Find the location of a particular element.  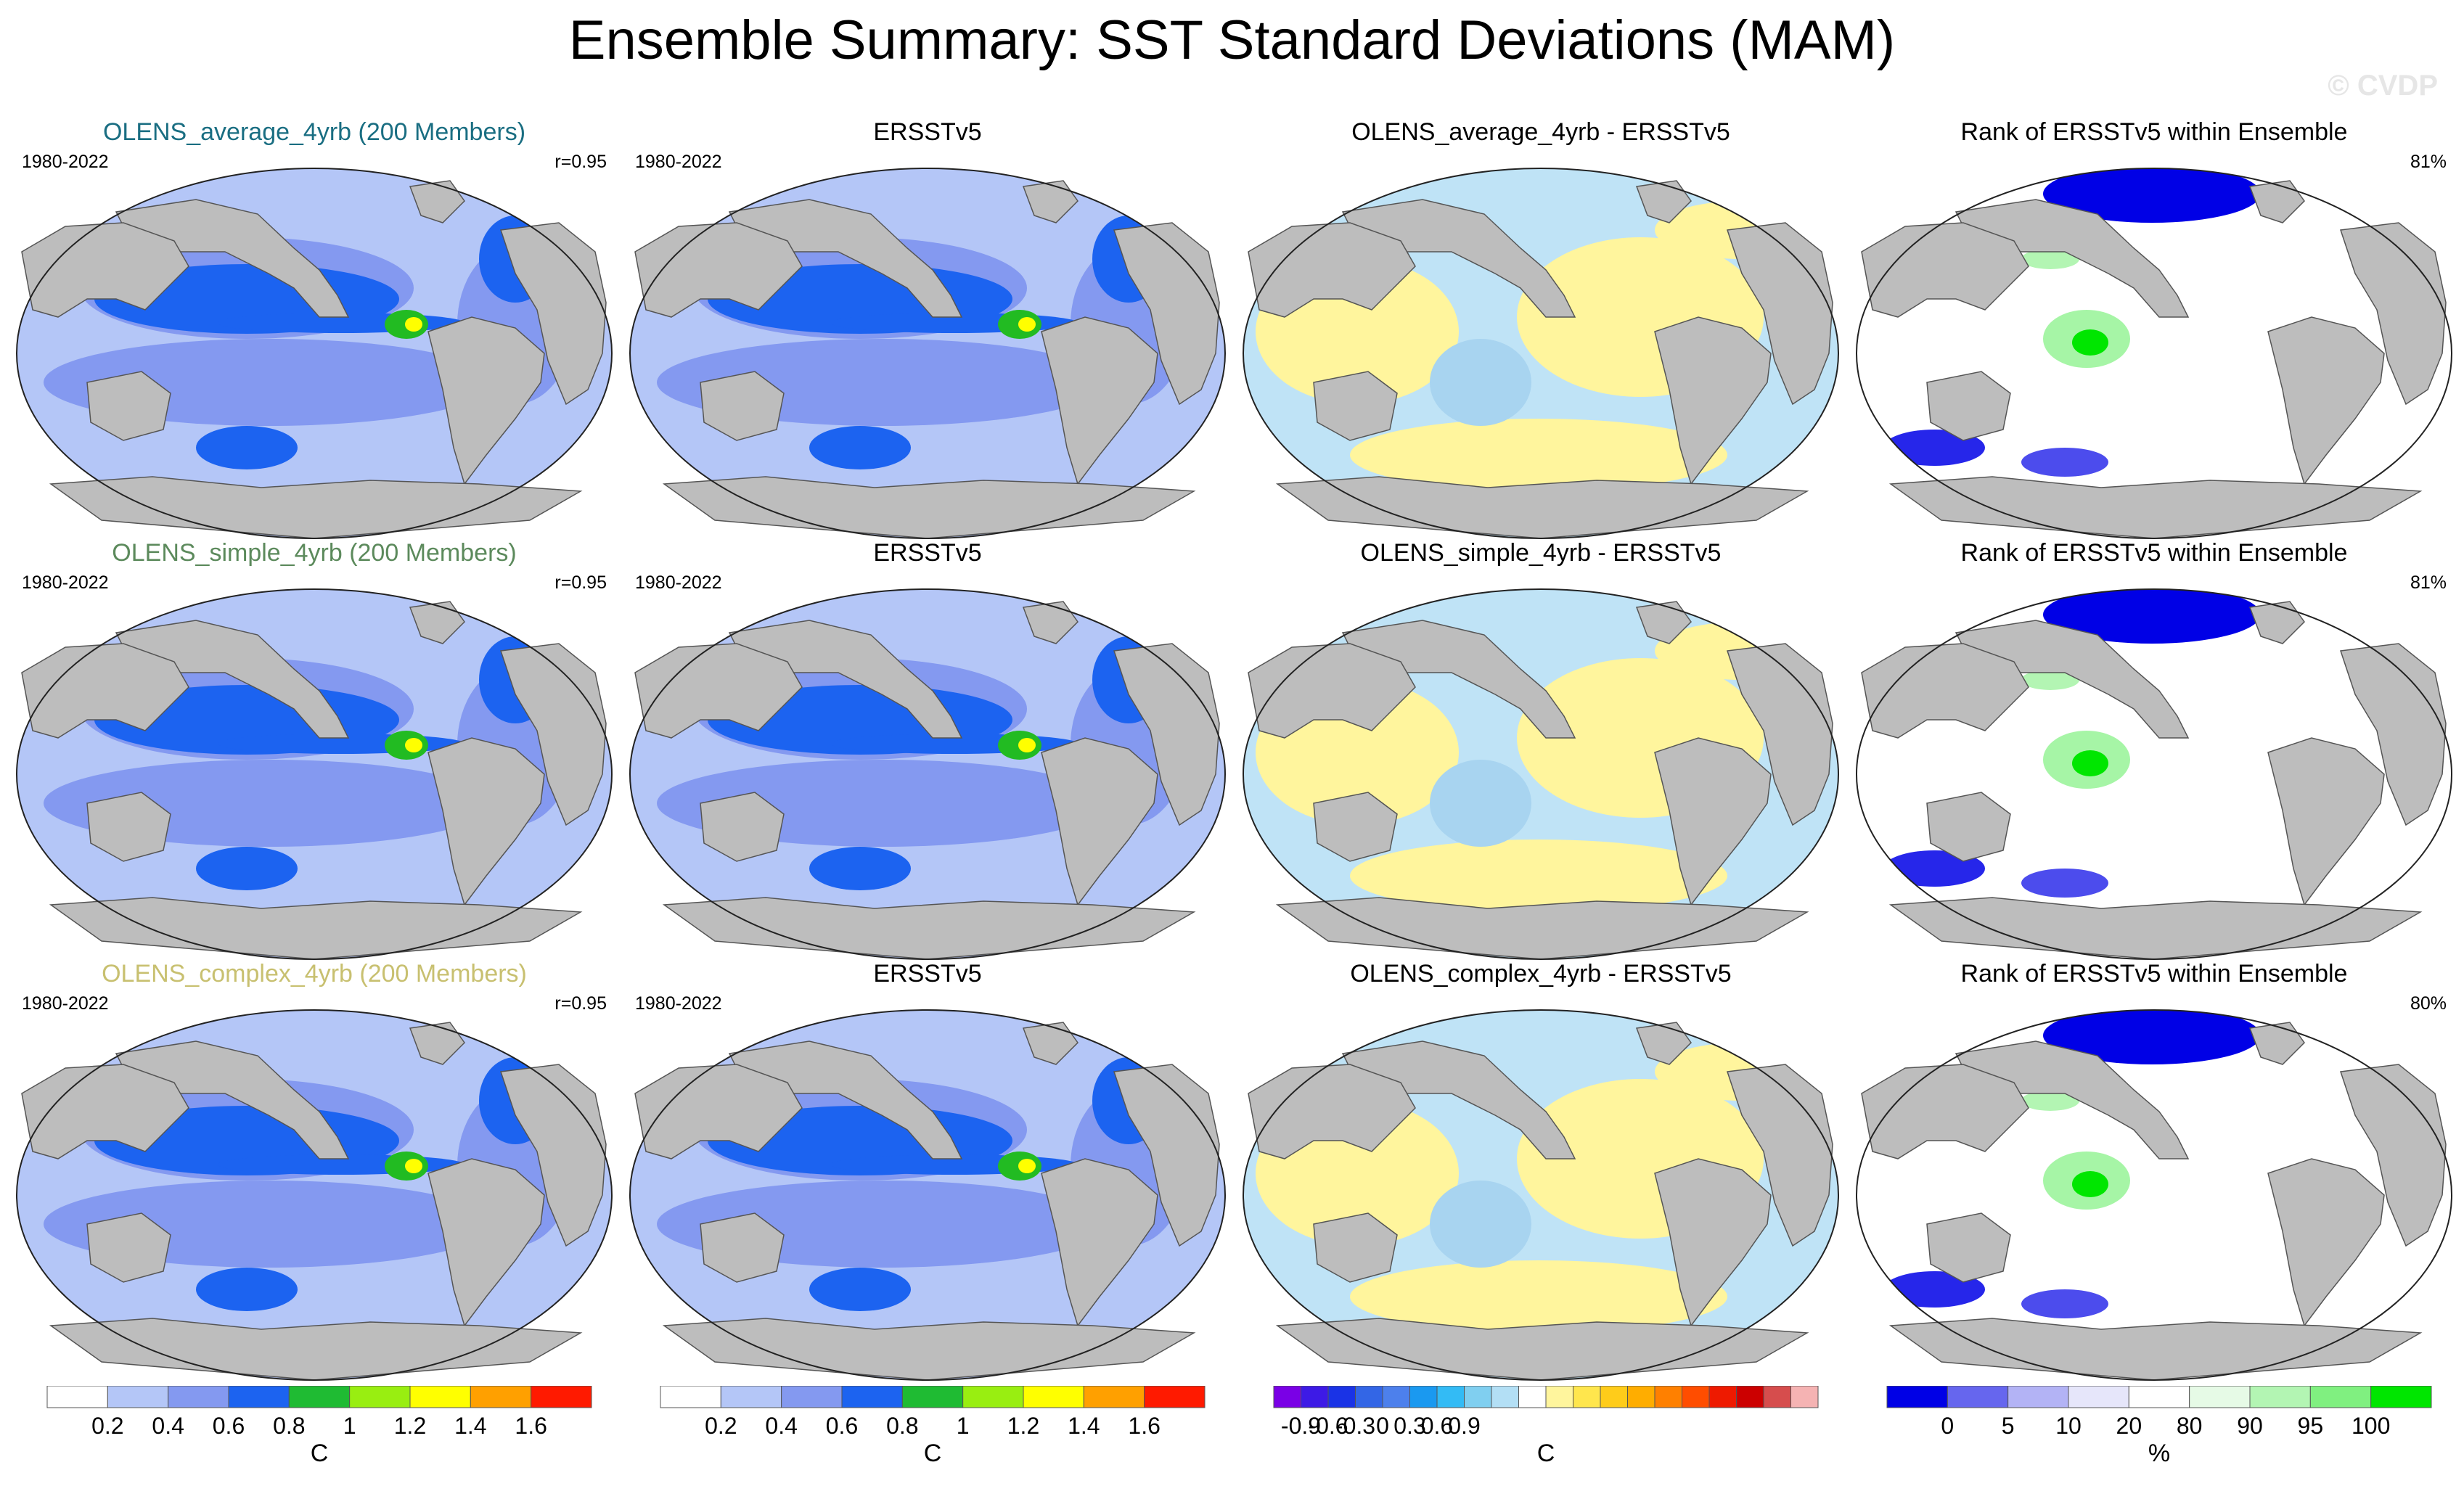

rank-title: Rank of ERSSTv5 within Ensemble is located at coordinates (2154, 132).